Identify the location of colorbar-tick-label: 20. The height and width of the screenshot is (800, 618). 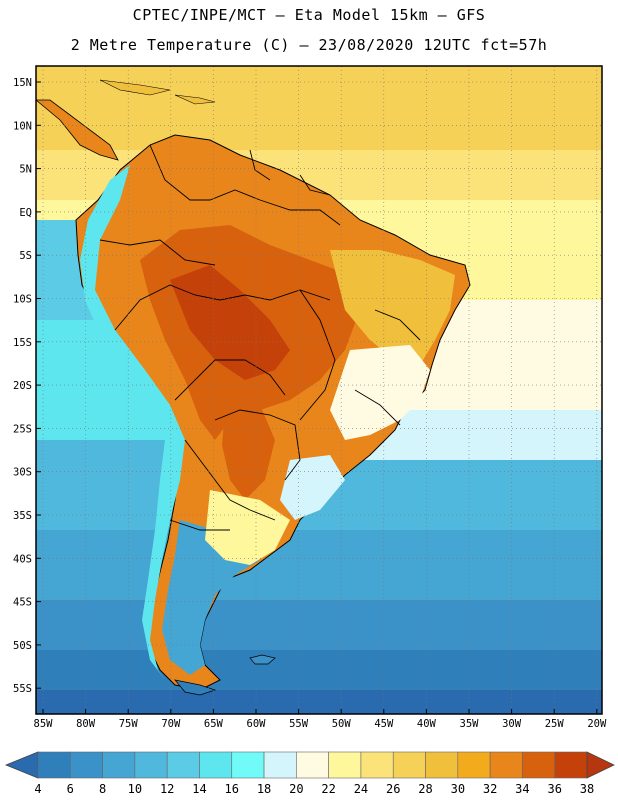
(296, 789).